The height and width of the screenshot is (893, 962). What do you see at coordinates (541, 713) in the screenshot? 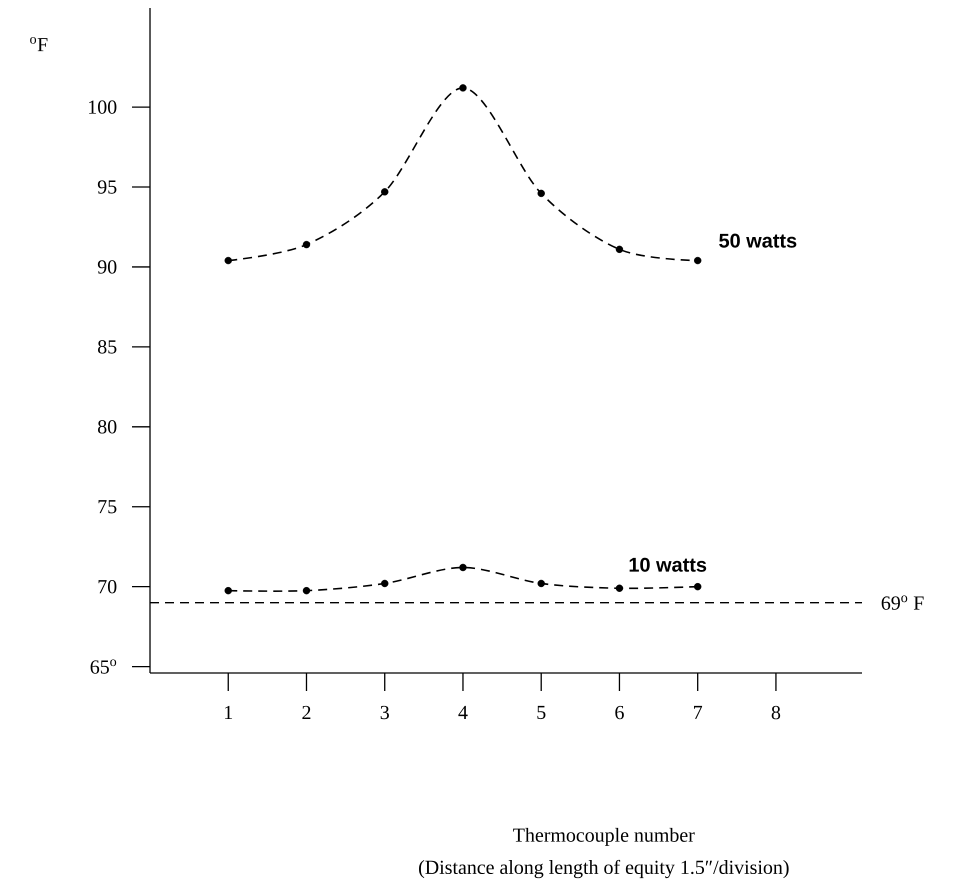
I see `x-tick-label: 5` at bounding box center [541, 713].